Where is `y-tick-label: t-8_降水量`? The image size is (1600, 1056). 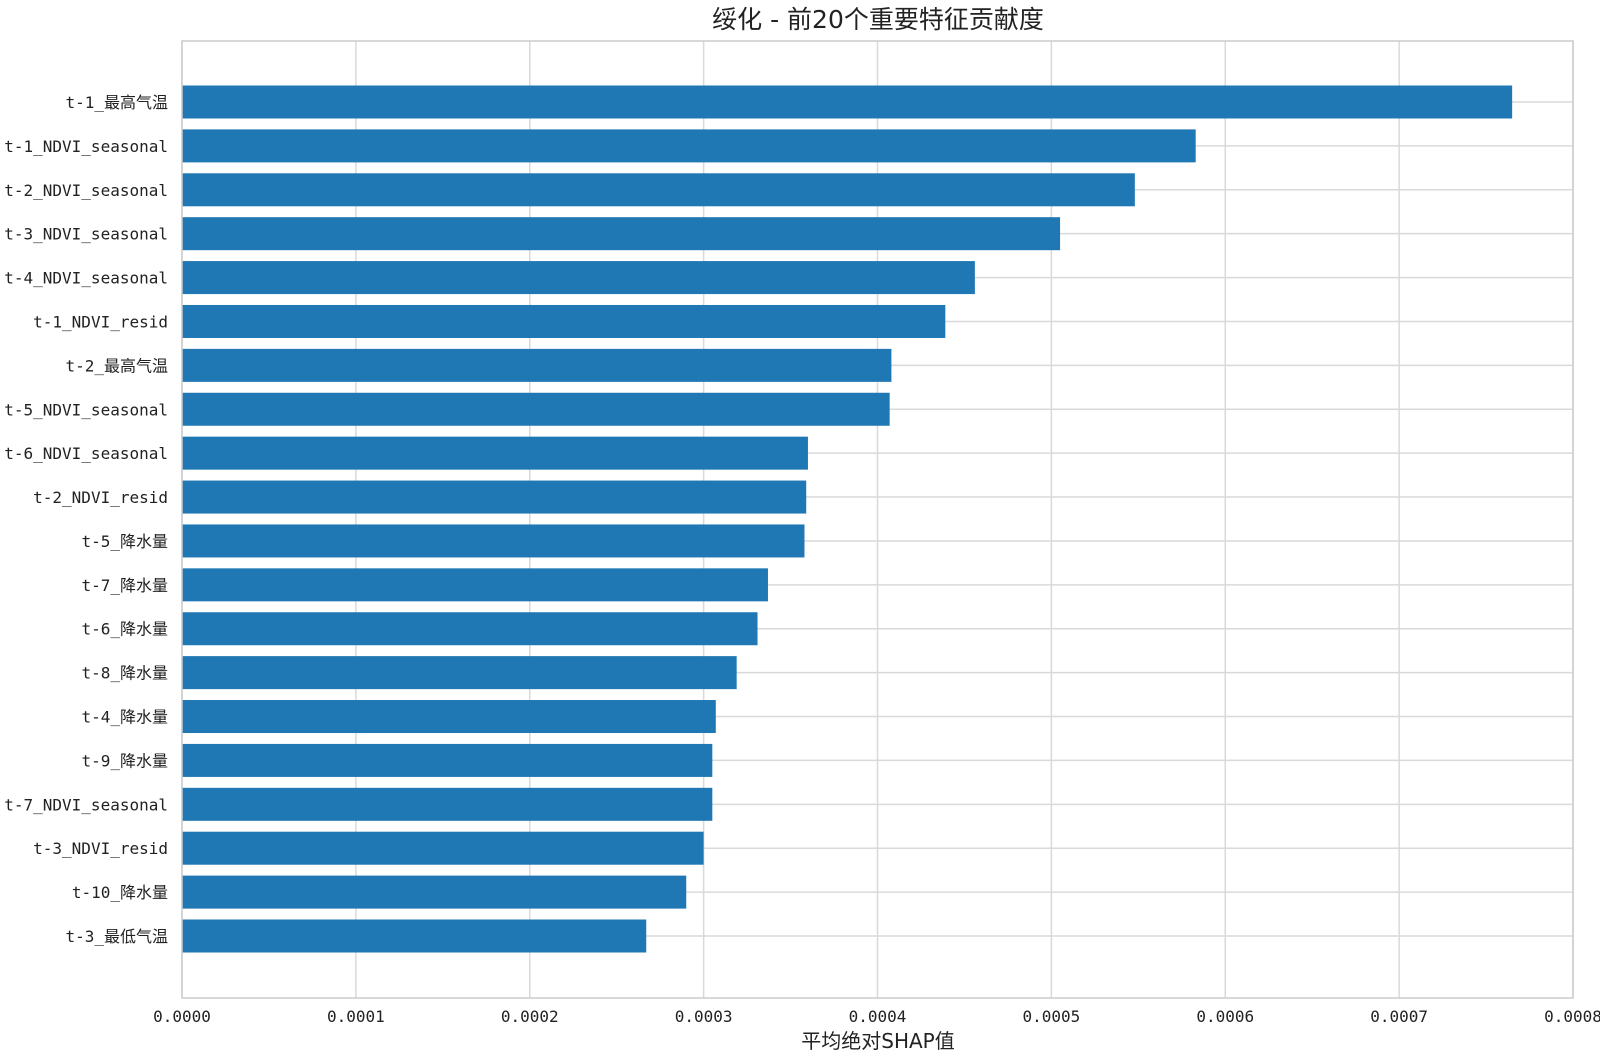 y-tick-label: t-8_降水量 is located at coordinates (124, 673).